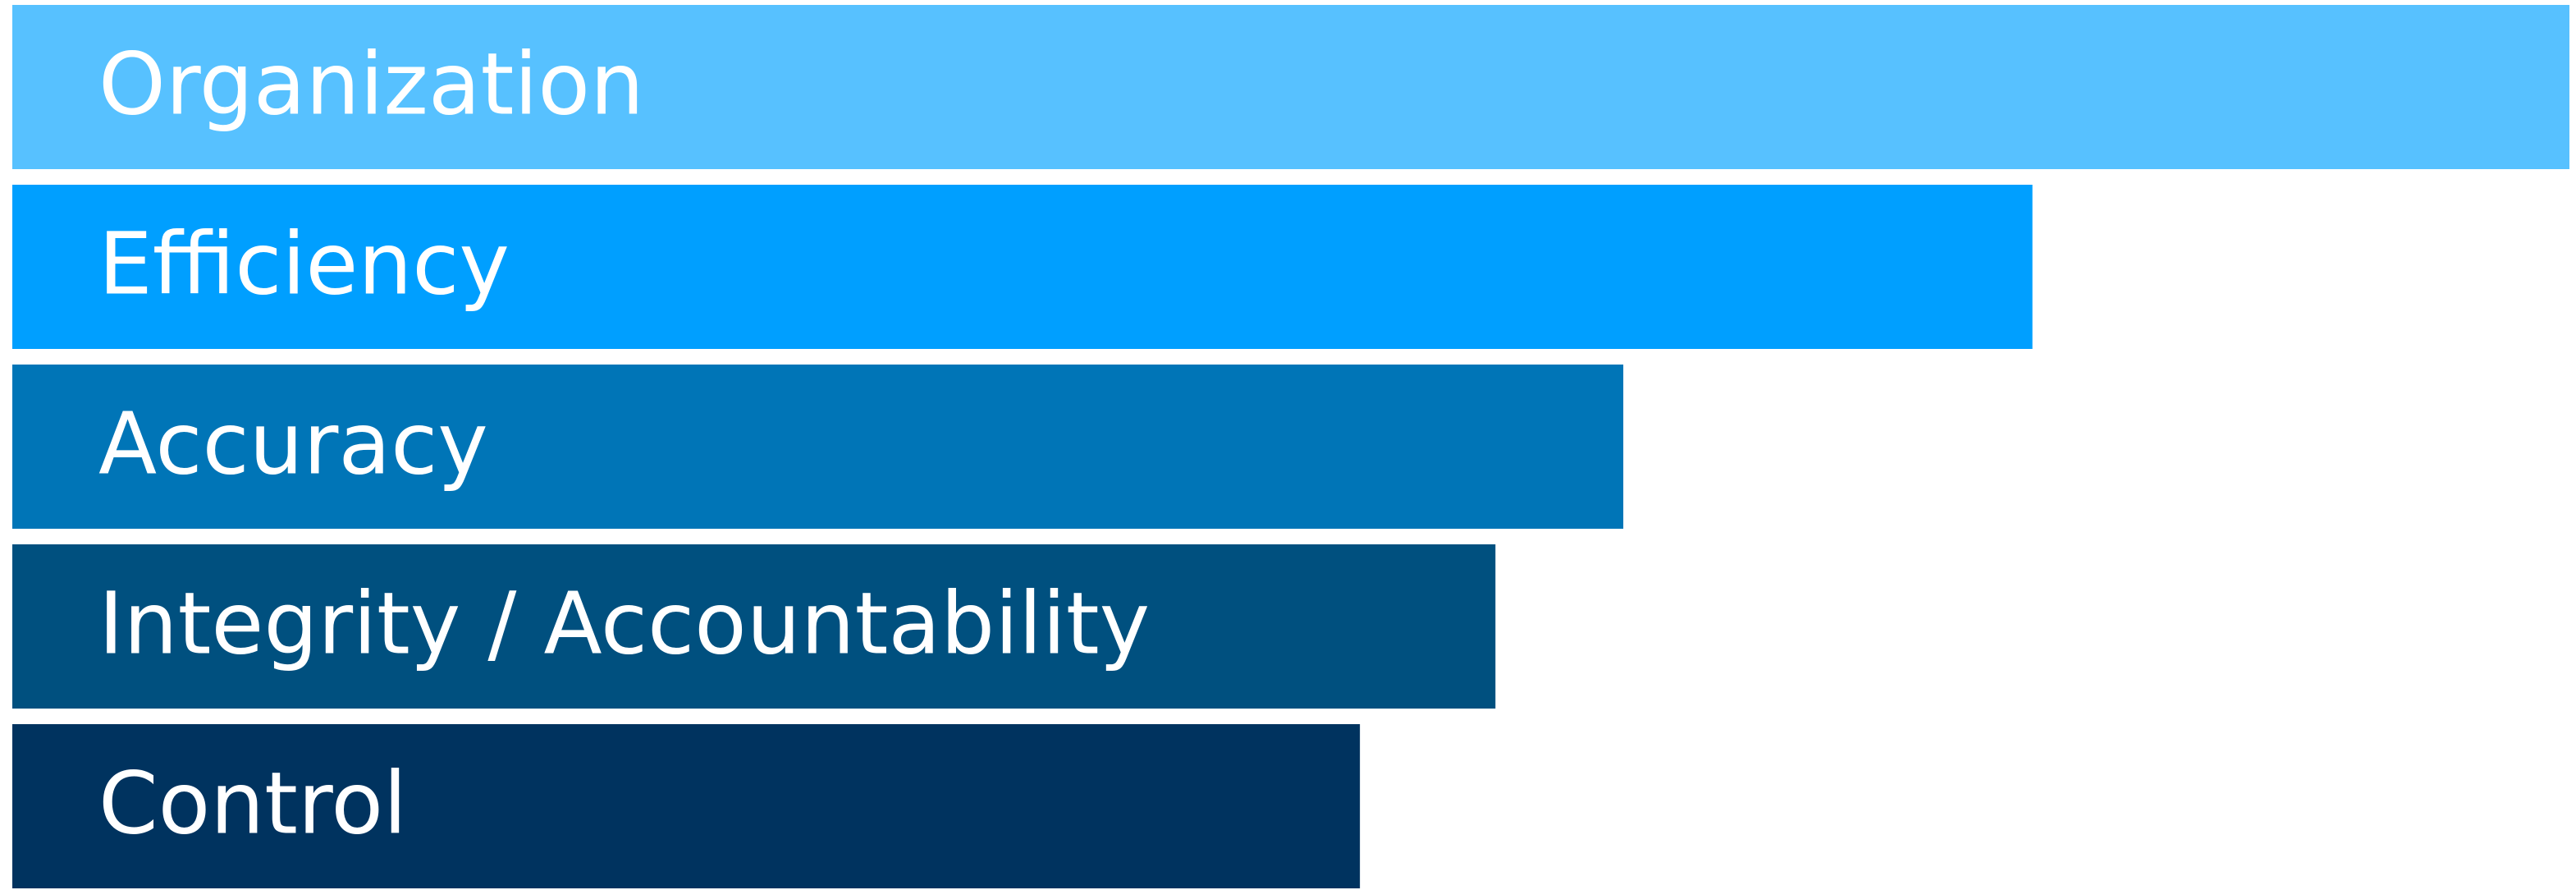 The width and height of the screenshot is (2576, 890). I want to click on bar-label-integrity-accountability: Integrity / Accountability, so click(624, 623).